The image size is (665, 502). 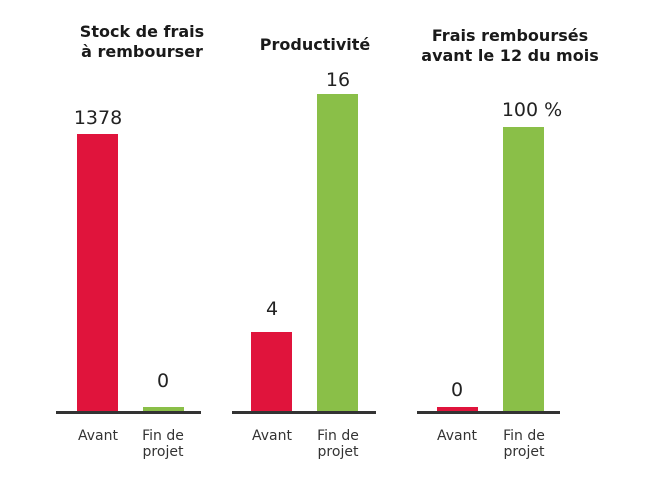 What do you see at coordinates (510, 45) in the screenshot?
I see `chart-title: Frais remboursés avant le 12 du mois` at bounding box center [510, 45].